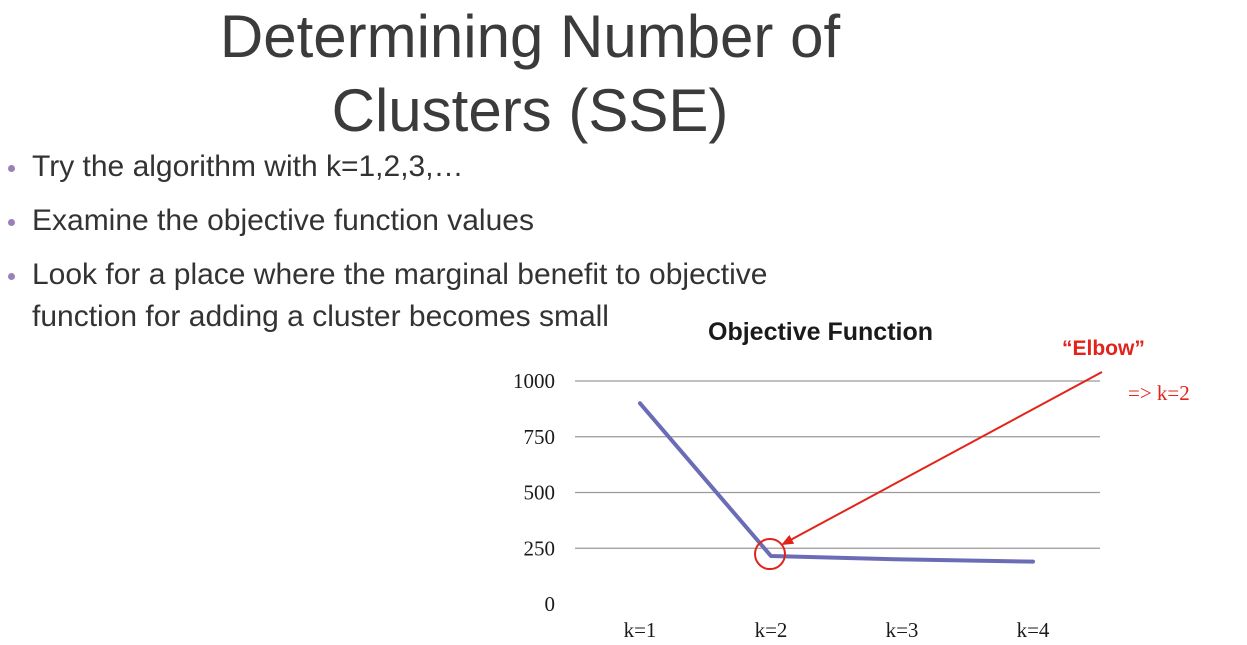  I want to click on chart-title: Objective Function, so click(821, 332).